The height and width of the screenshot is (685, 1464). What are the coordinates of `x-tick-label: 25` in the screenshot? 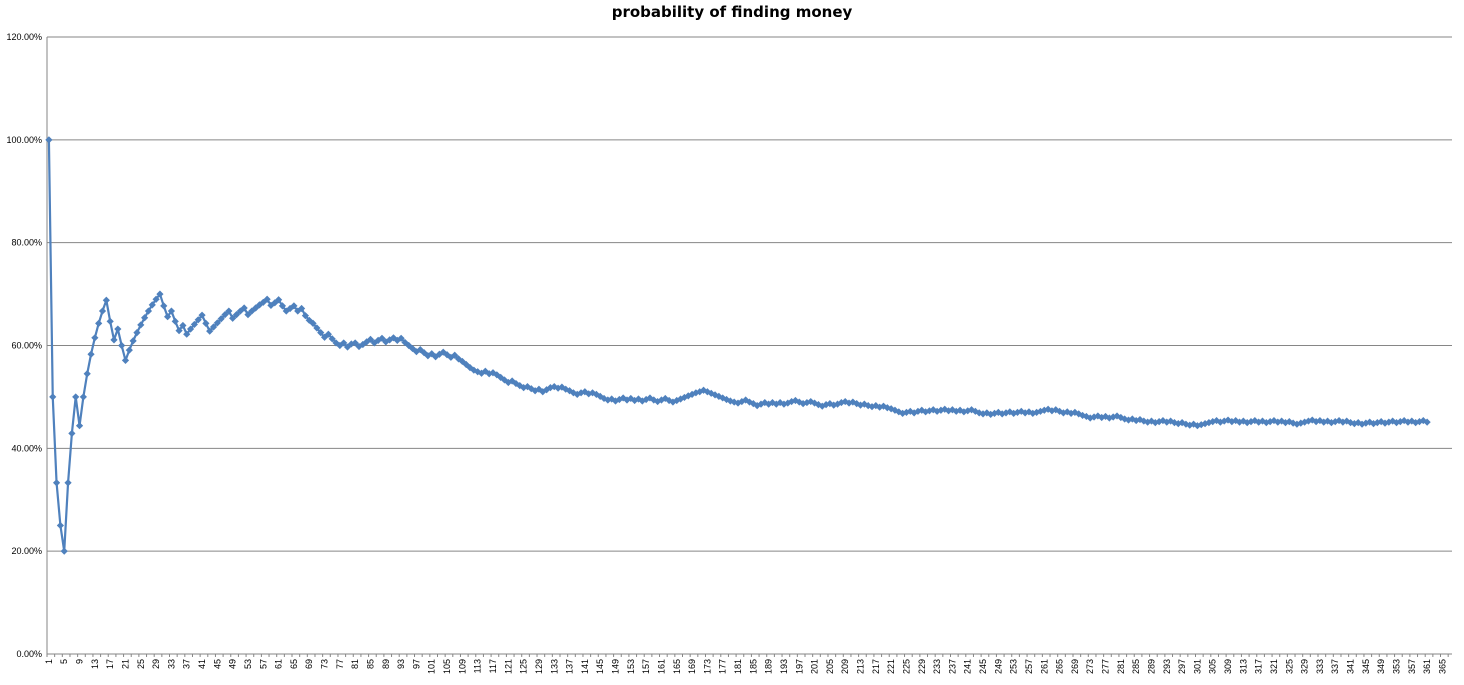 It's located at (141, 664).